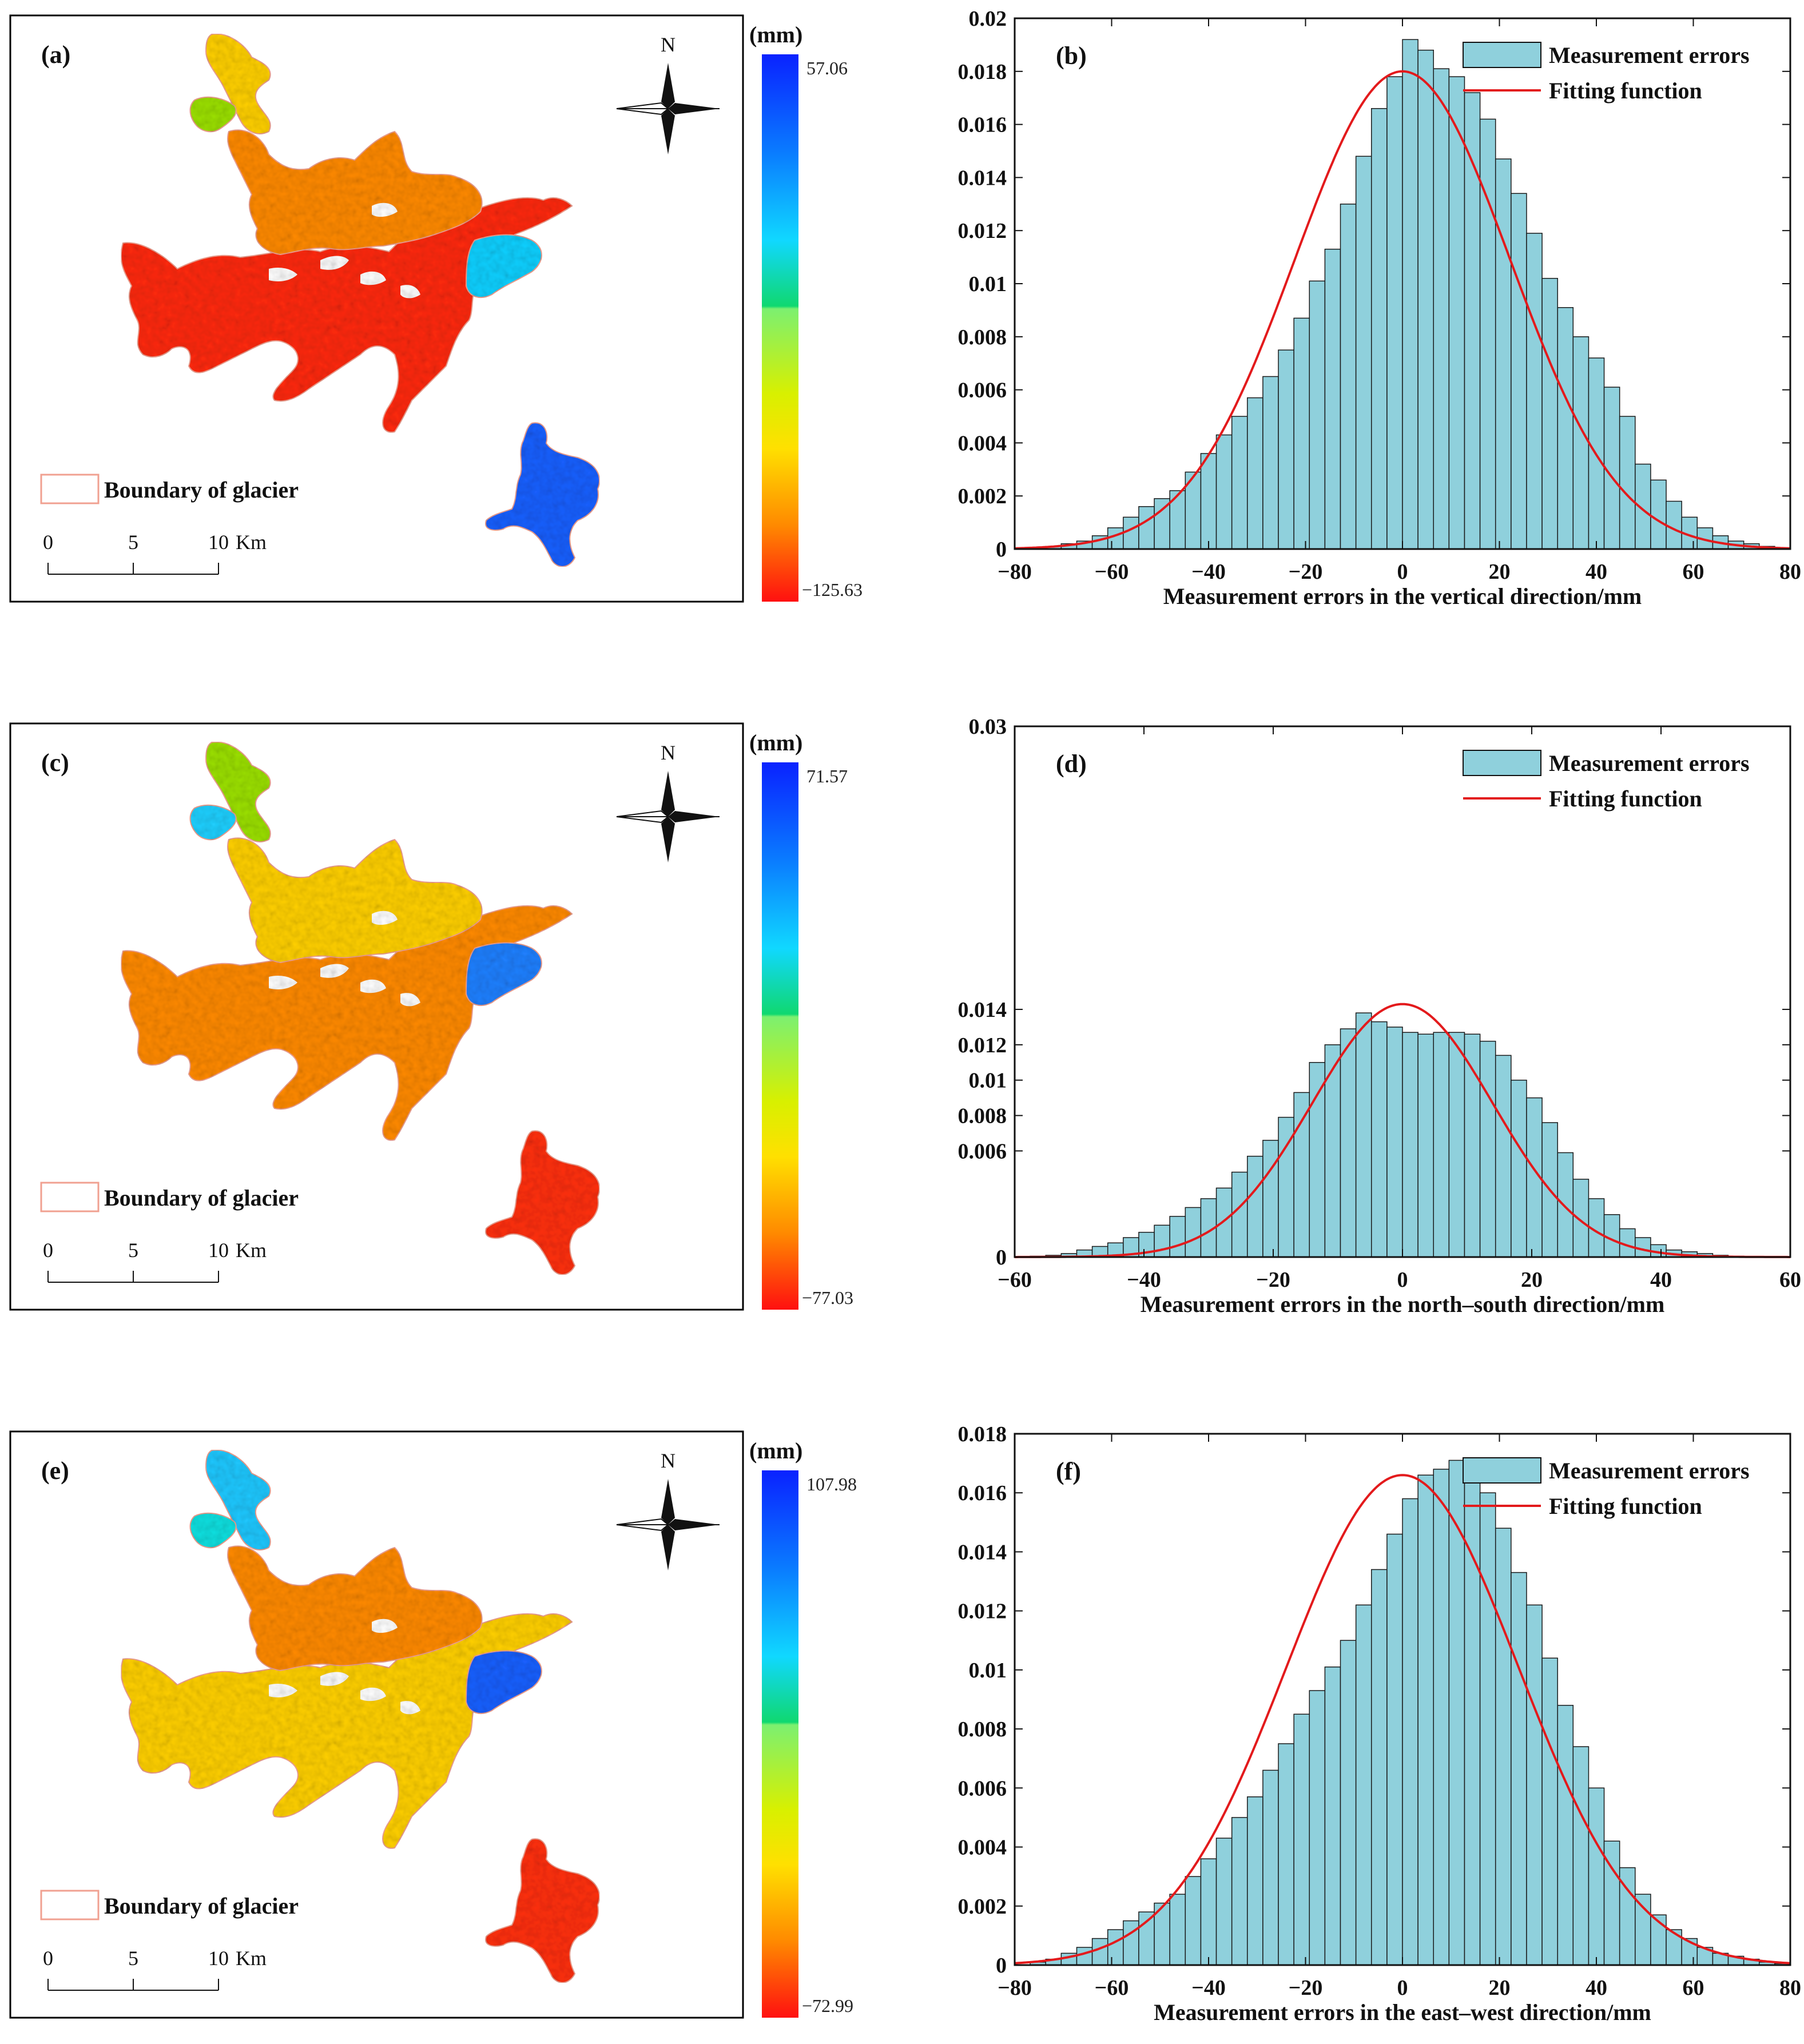 This screenshot has height=2044, width=1804. What do you see at coordinates (983, 1848) in the screenshot?
I see `y-tick-label: 0.004` at bounding box center [983, 1848].